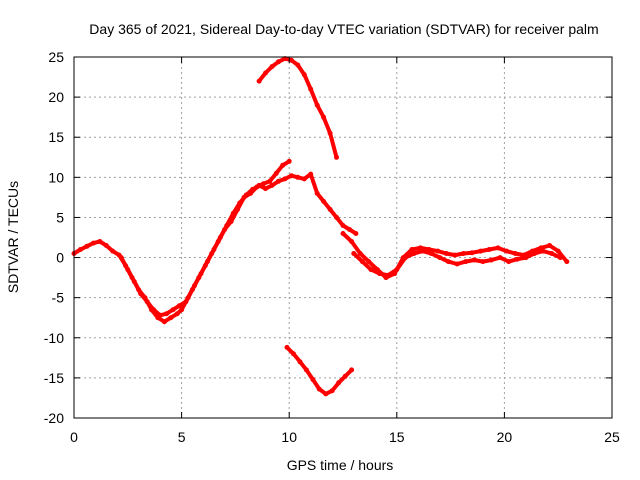  What do you see at coordinates (298, 108) in the screenshot?
I see `series-arc-upper` at bounding box center [298, 108].